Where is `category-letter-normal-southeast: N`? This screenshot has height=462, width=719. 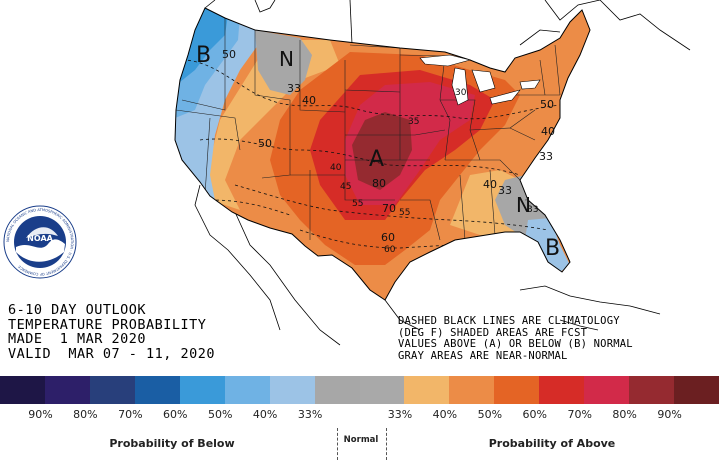 category-letter-normal-southeast: N is located at coordinates (523, 205).